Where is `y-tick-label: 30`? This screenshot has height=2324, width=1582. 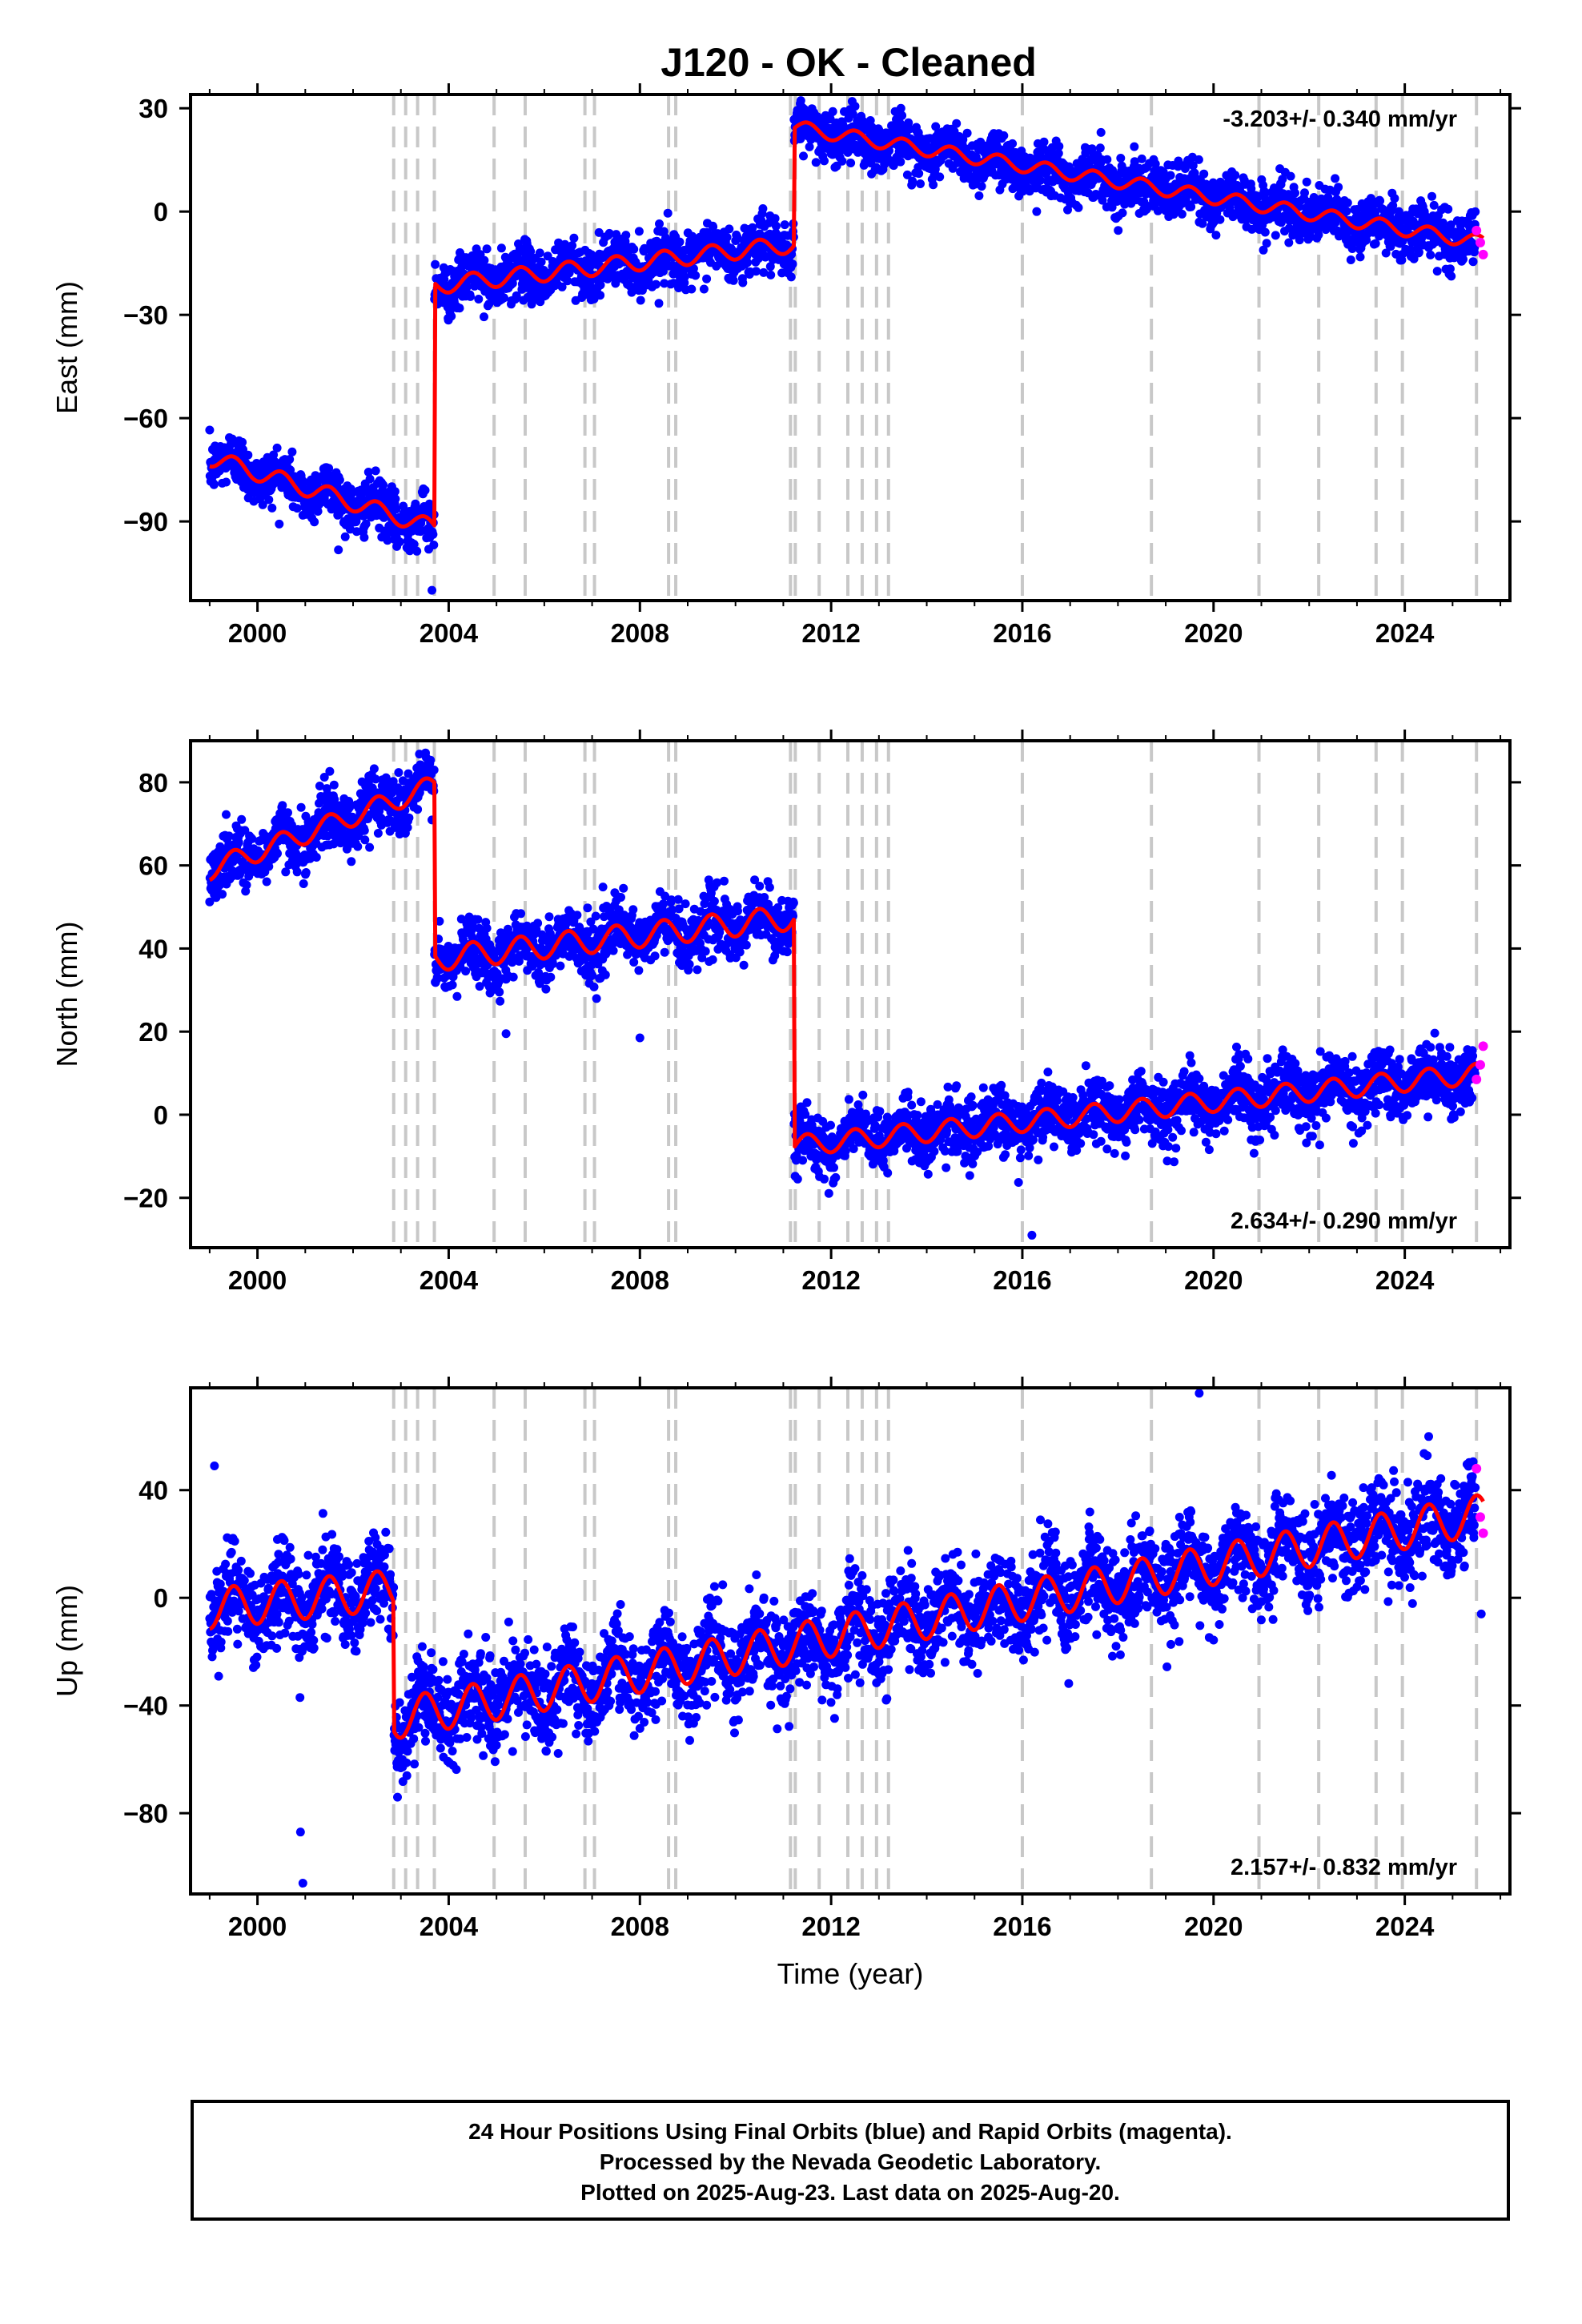
y-tick-label: 30 is located at coordinates (154, 108).